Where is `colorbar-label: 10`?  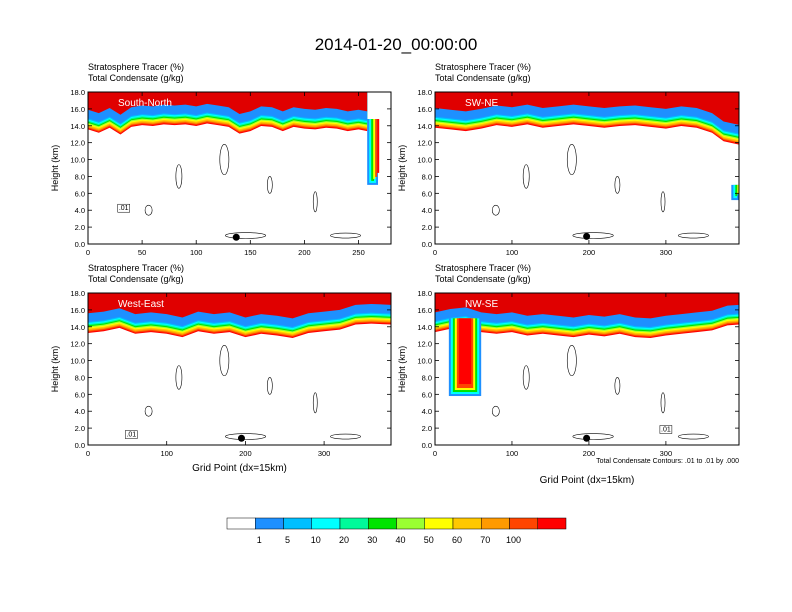 colorbar-label: 10 is located at coordinates (316, 540).